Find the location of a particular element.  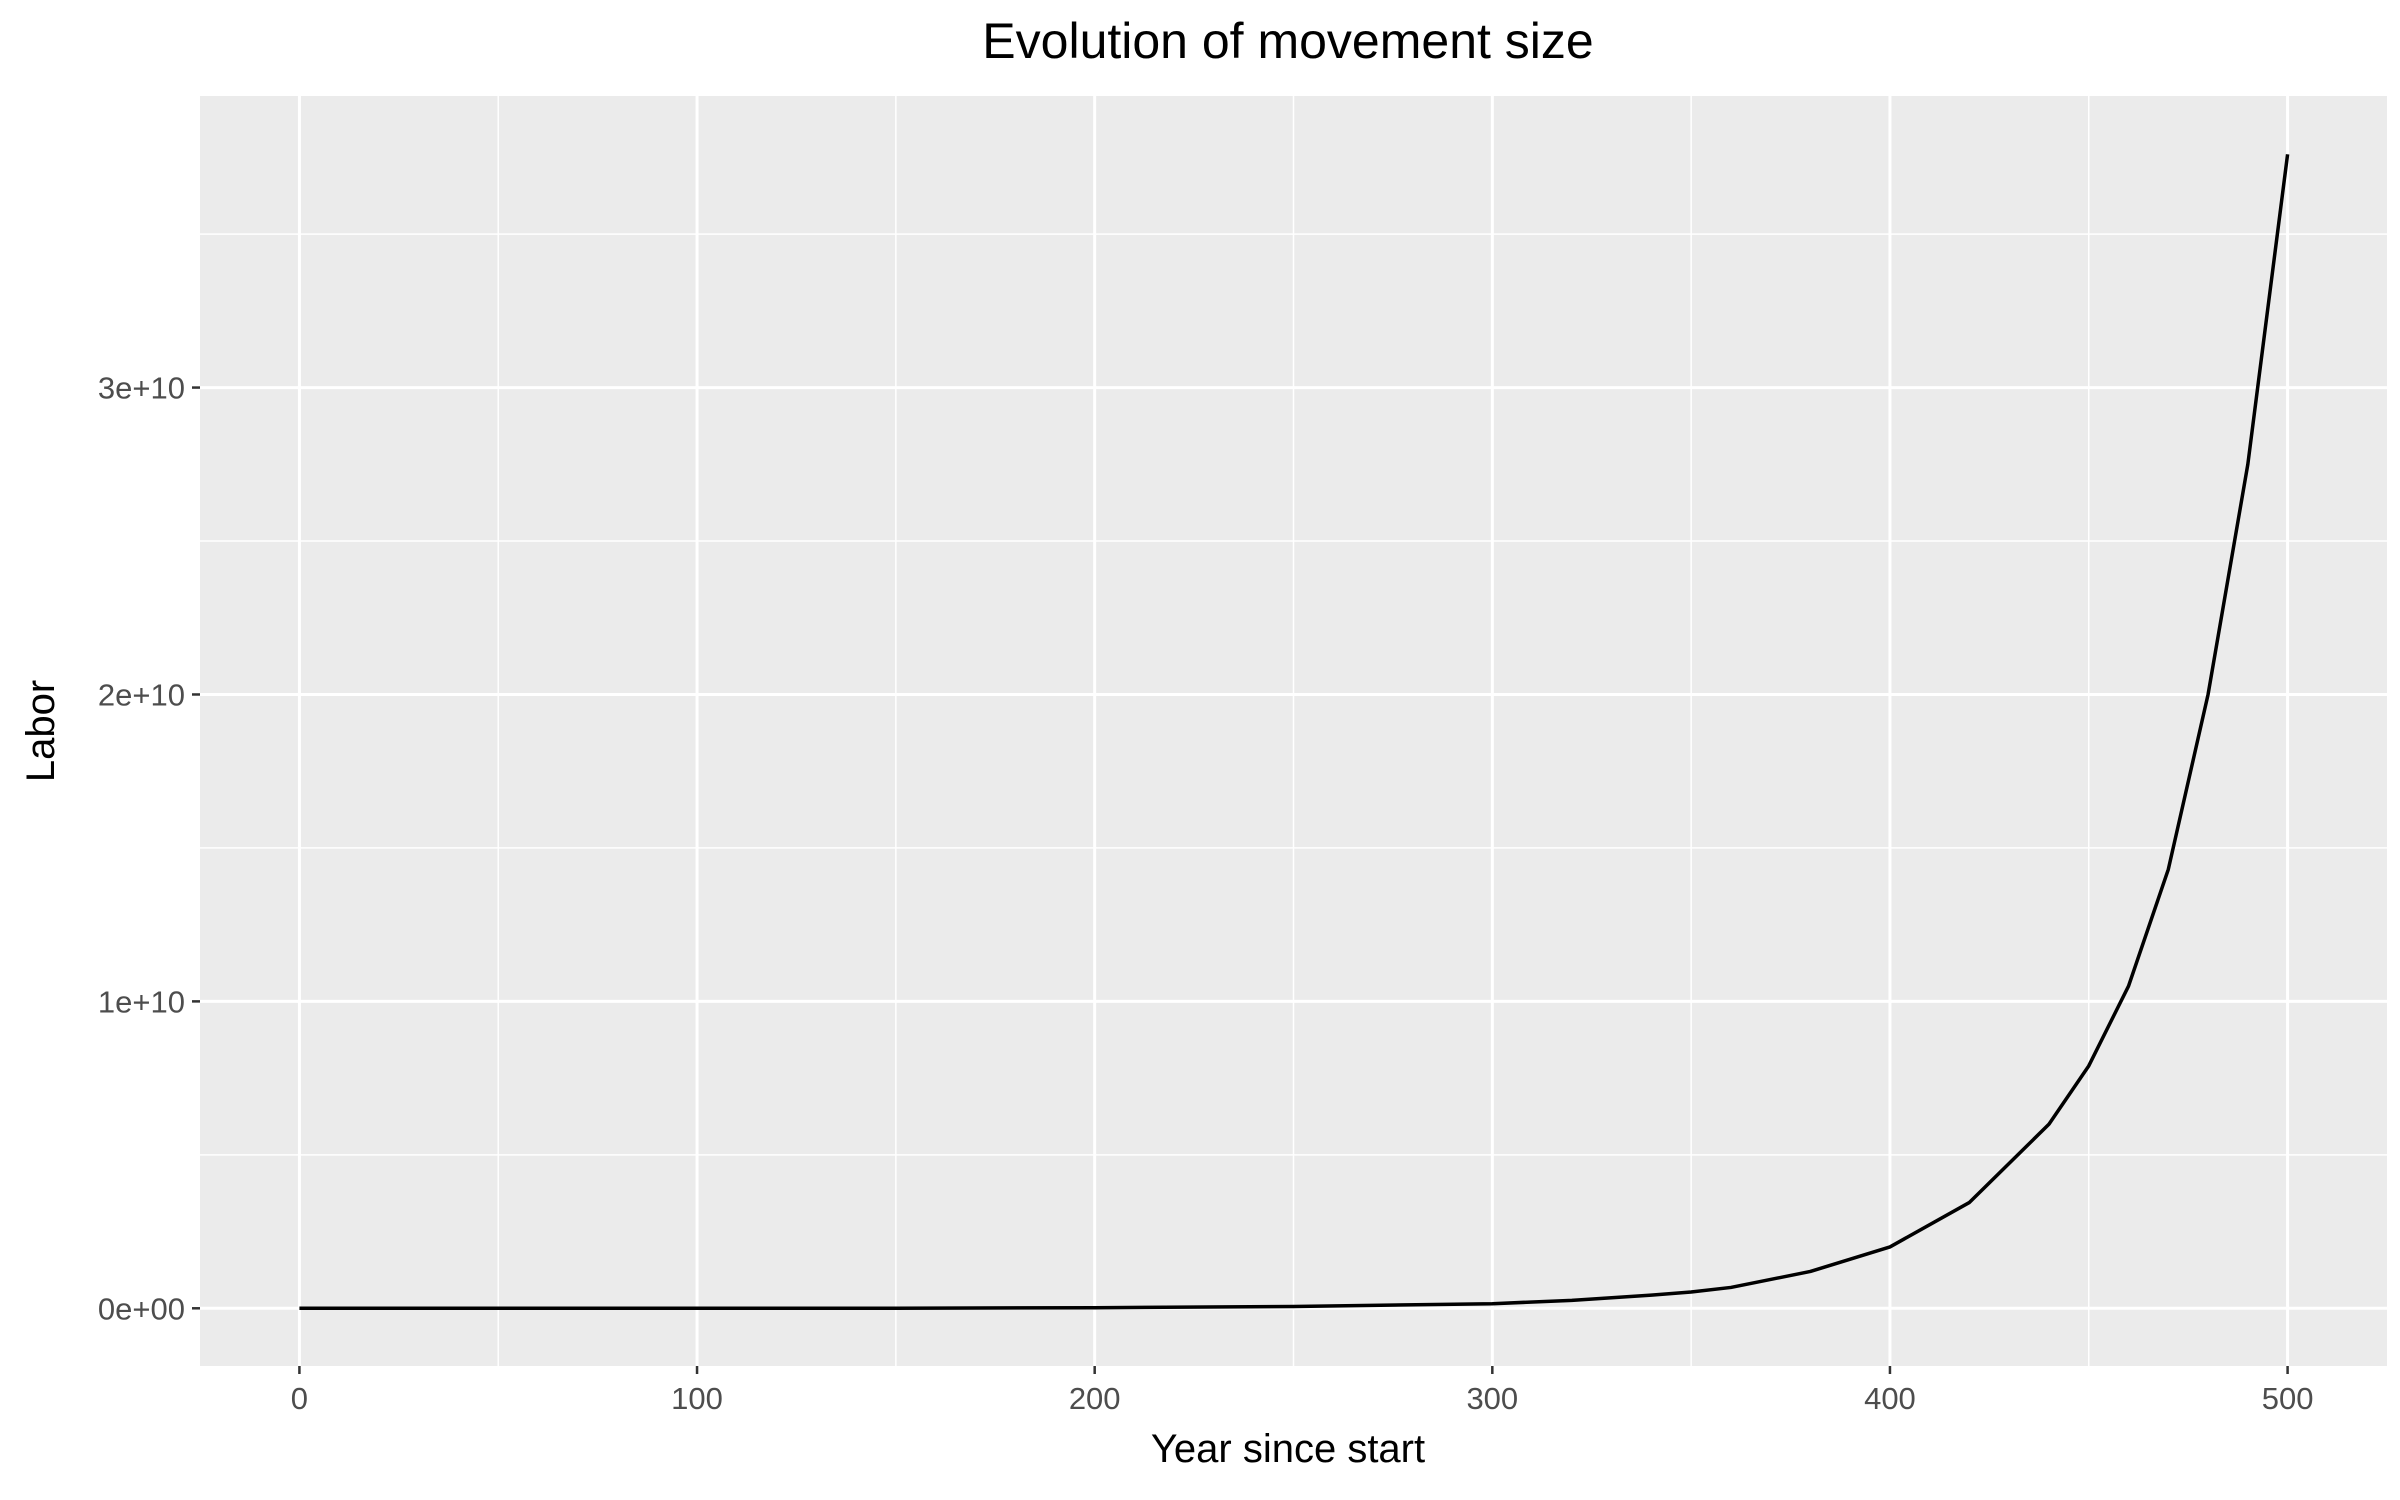

x-tick-label: 0 is located at coordinates (299, 1398).